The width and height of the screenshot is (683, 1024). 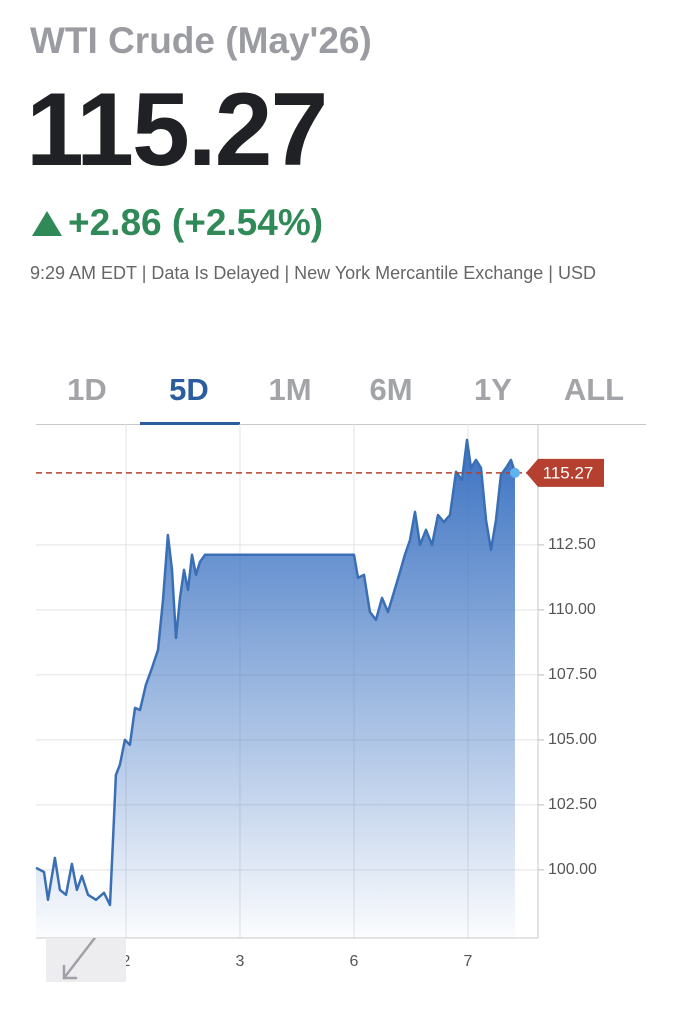 What do you see at coordinates (240, 961) in the screenshot?
I see `x-tick-label: 3` at bounding box center [240, 961].